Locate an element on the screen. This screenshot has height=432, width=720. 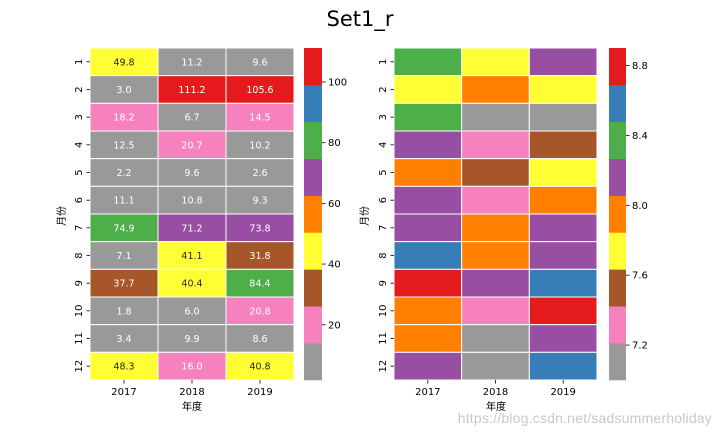
left-cell-label: 6.7 is located at coordinates (191, 118).